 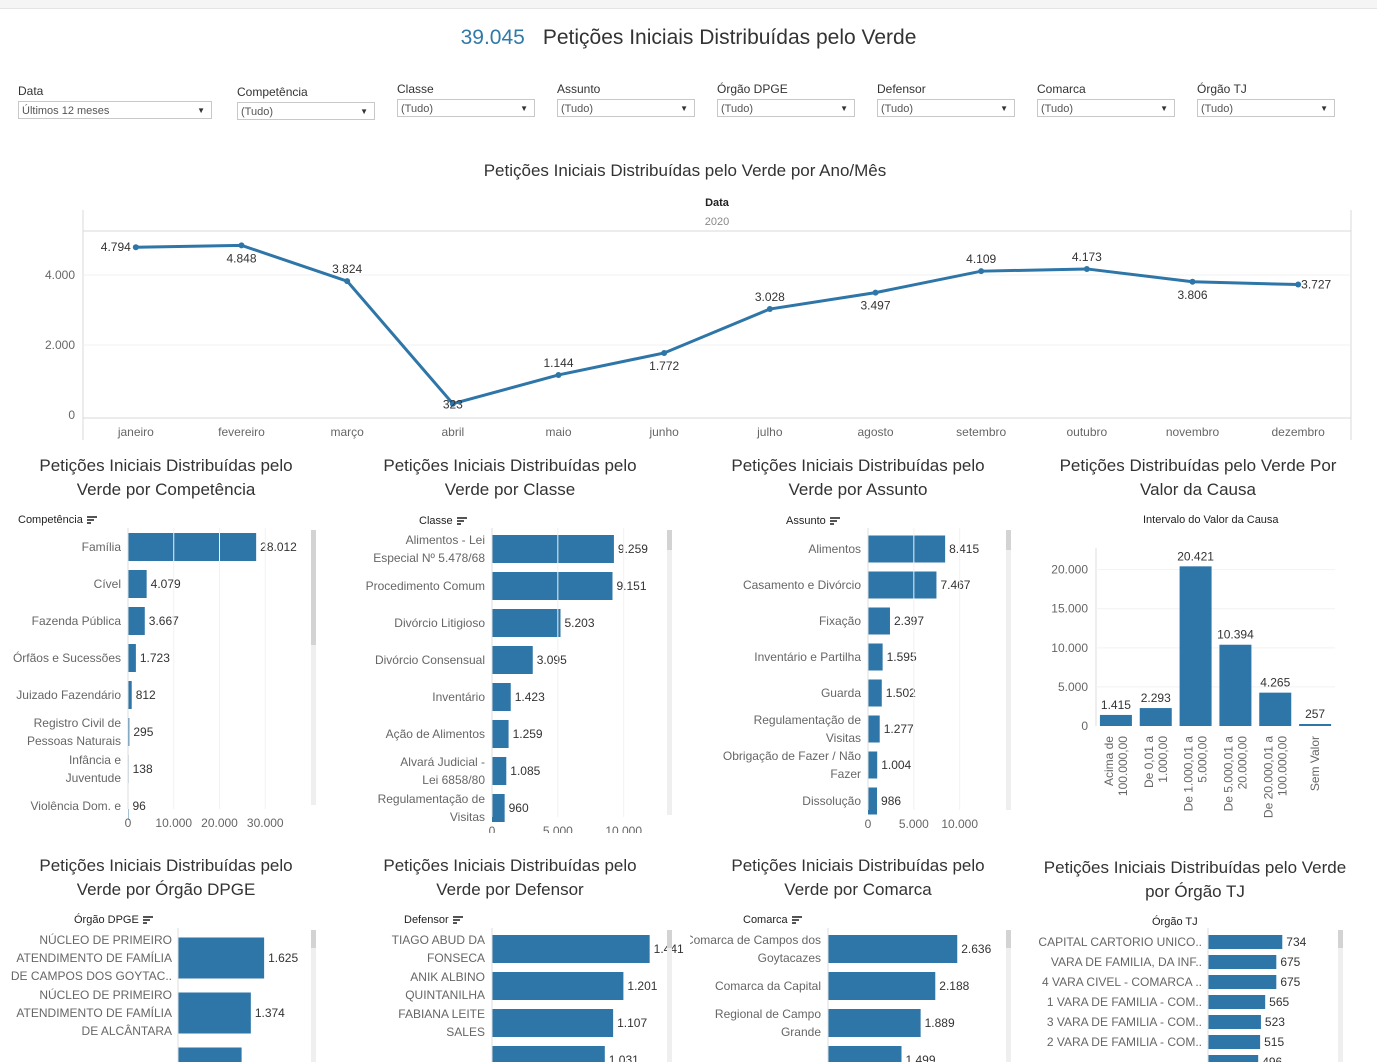 I want to click on filter-label: Defensor, so click(x=901, y=89).